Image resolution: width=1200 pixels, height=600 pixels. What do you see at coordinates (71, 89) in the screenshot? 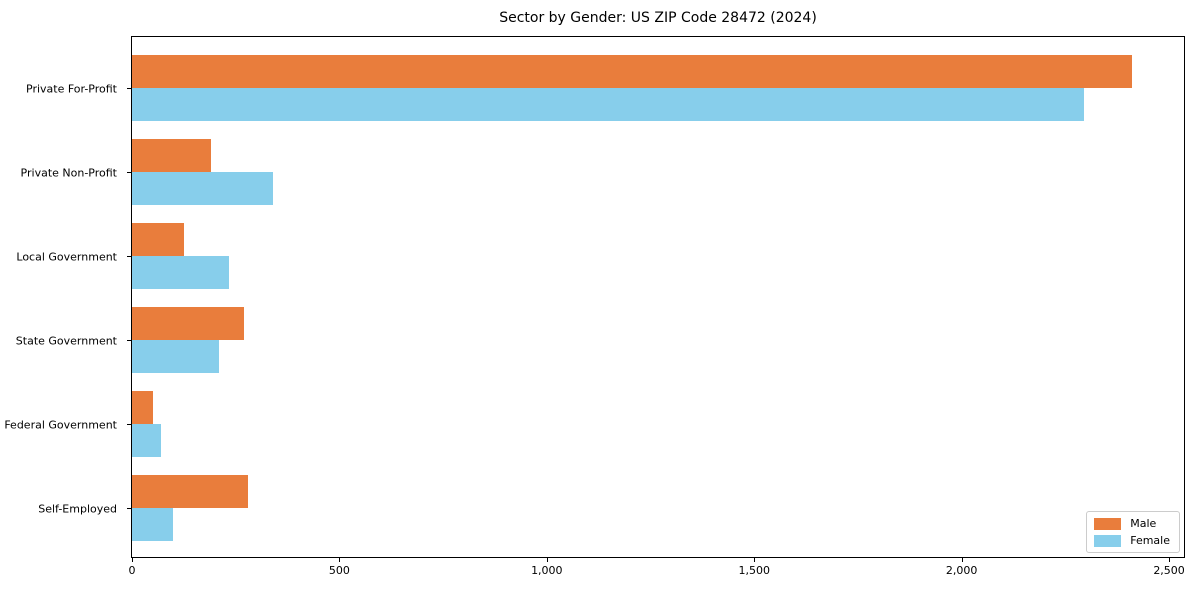
I see `y-label-private-for-profit: Private For-Profit` at bounding box center [71, 89].